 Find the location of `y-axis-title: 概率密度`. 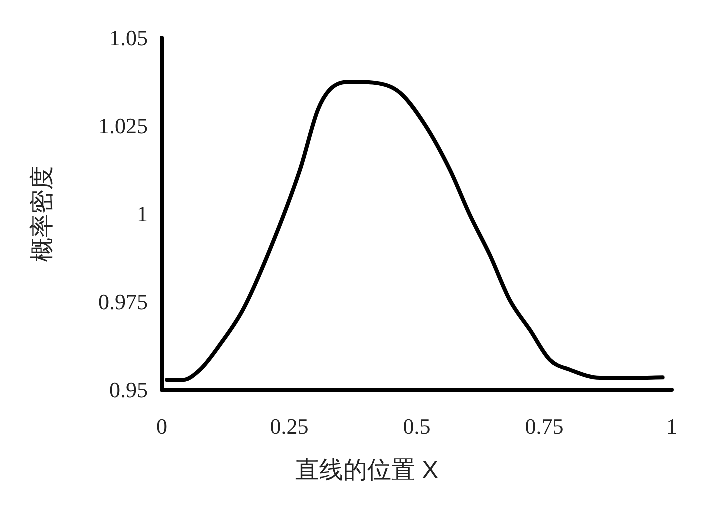

y-axis-title: 概率密度 is located at coordinates (42, 214).